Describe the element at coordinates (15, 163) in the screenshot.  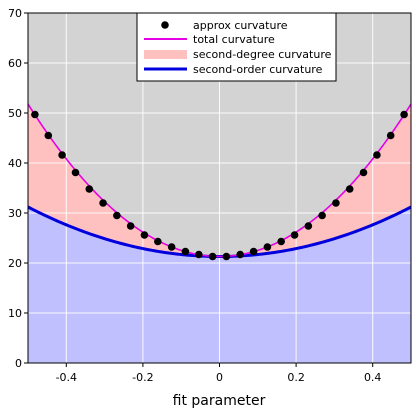
I see `y-tick-label: 40` at that location.